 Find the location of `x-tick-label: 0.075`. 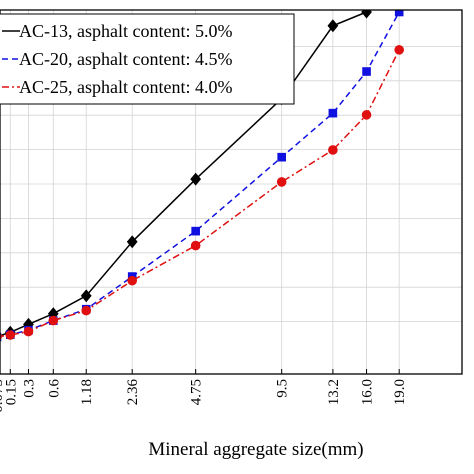

x-tick-label: 0.075 is located at coordinates (3, 396).